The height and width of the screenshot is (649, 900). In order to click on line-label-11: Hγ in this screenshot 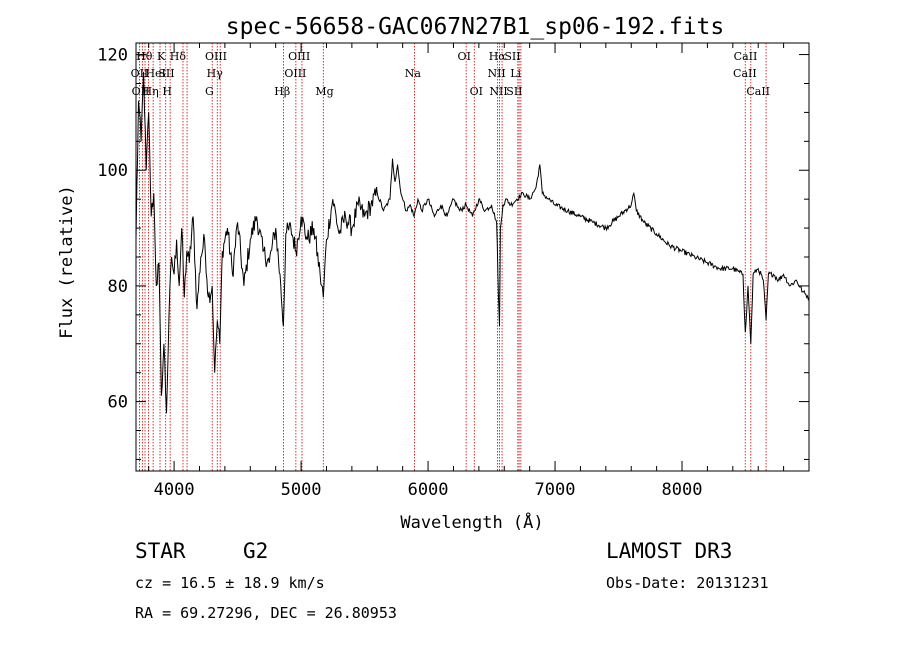, I will do `click(215, 73)`.